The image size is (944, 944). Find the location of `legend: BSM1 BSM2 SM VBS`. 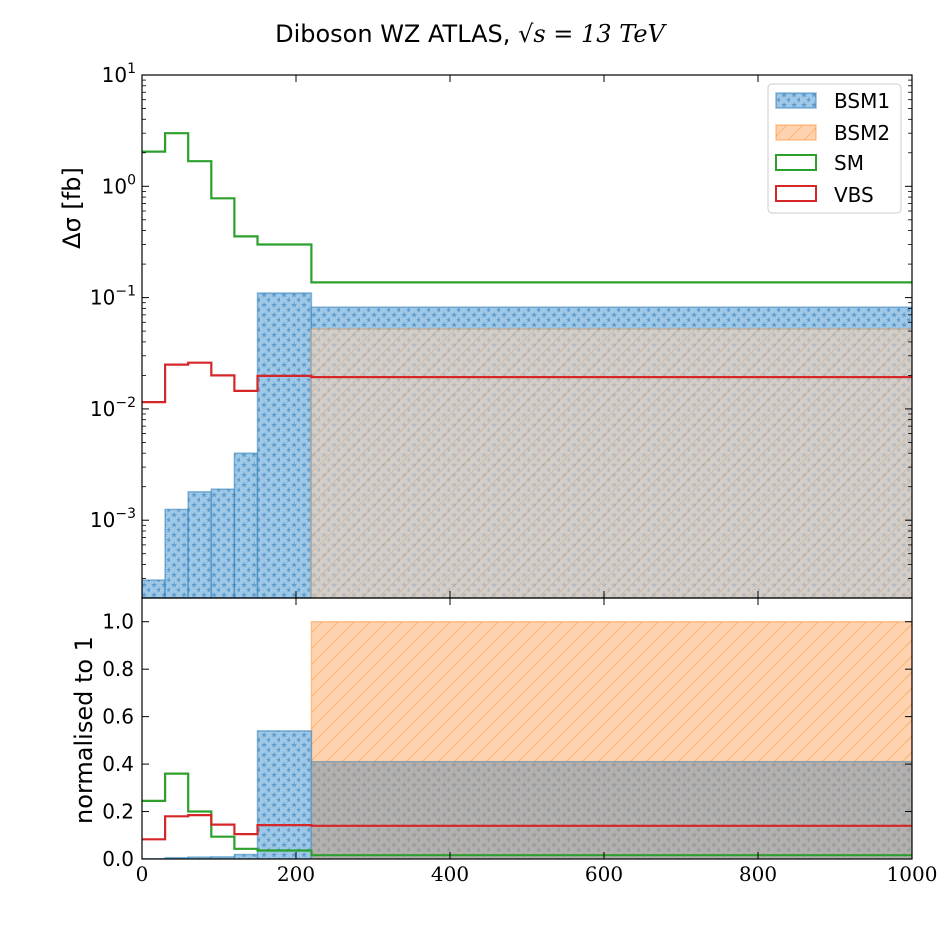

legend: BSM1 BSM2 SM VBS is located at coordinates (834, 148).